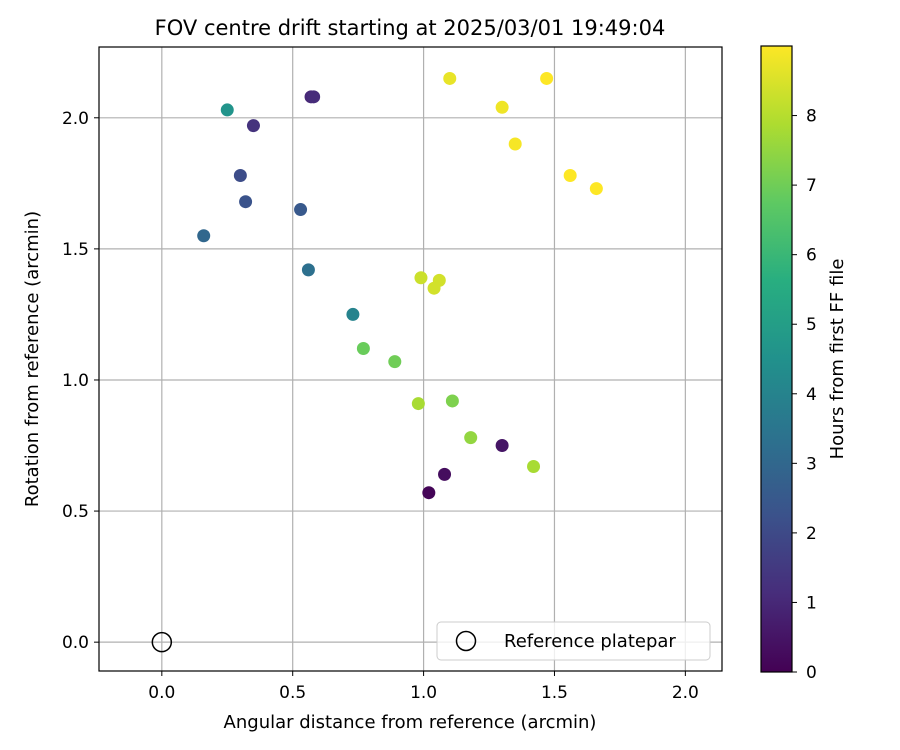 This screenshot has width=900, height=750. What do you see at coordinates (811, 117) in the screenshot?
I see `colorbar-tick-label: 8` at bounding box center [811, 117].